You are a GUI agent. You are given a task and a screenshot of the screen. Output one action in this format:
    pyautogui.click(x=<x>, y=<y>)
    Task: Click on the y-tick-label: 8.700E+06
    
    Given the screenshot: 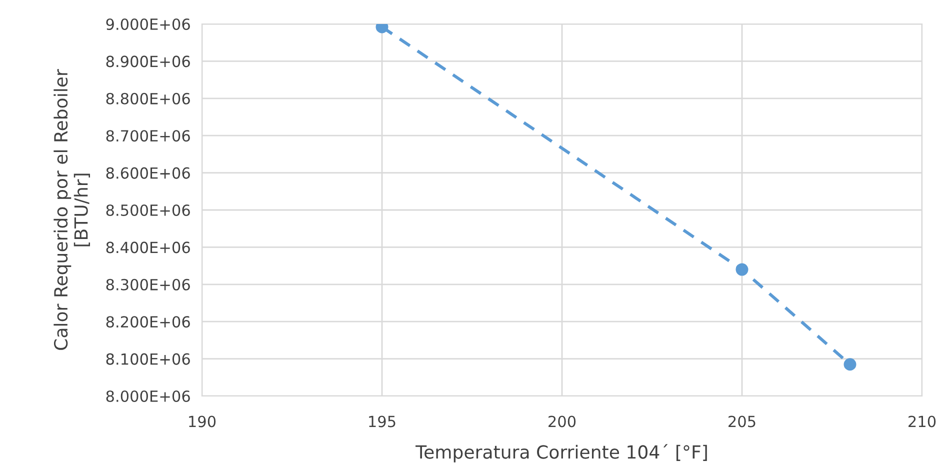 What is the action you would take?
    pyautogui.click(x=148, y=136)
    